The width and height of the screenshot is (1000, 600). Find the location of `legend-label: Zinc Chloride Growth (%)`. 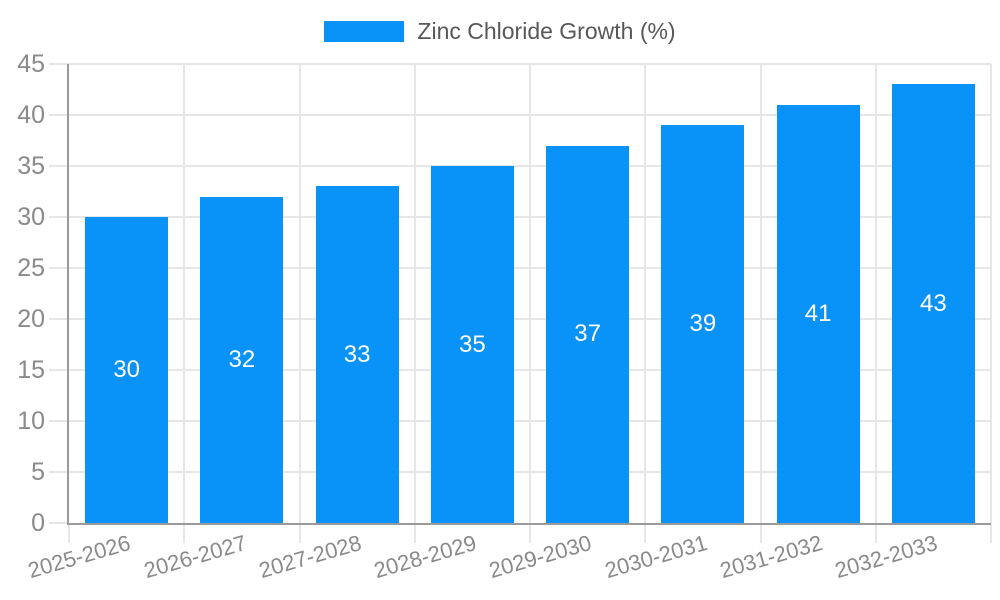

legend-label: Zinc Chloride Growth (%) is located at coordinates (546, 31).